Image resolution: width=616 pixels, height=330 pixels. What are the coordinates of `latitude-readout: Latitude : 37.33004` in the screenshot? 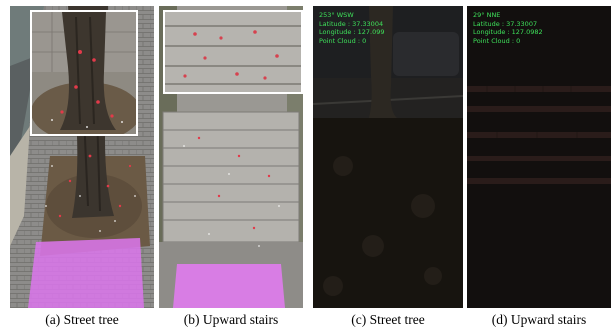 It's located at (351, 23).